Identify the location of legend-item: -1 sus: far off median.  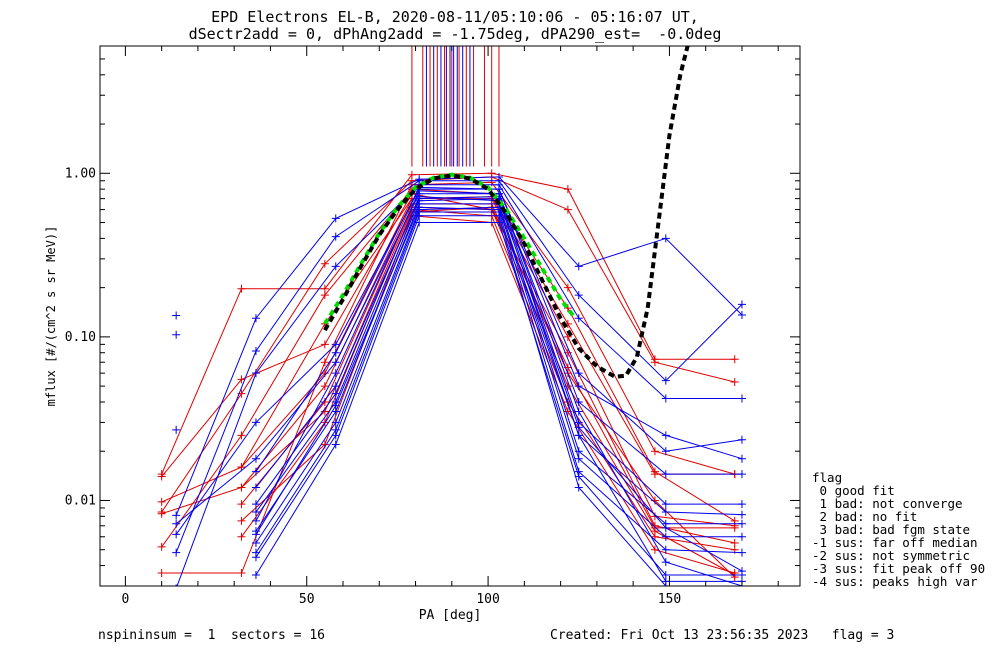
(895, 542).